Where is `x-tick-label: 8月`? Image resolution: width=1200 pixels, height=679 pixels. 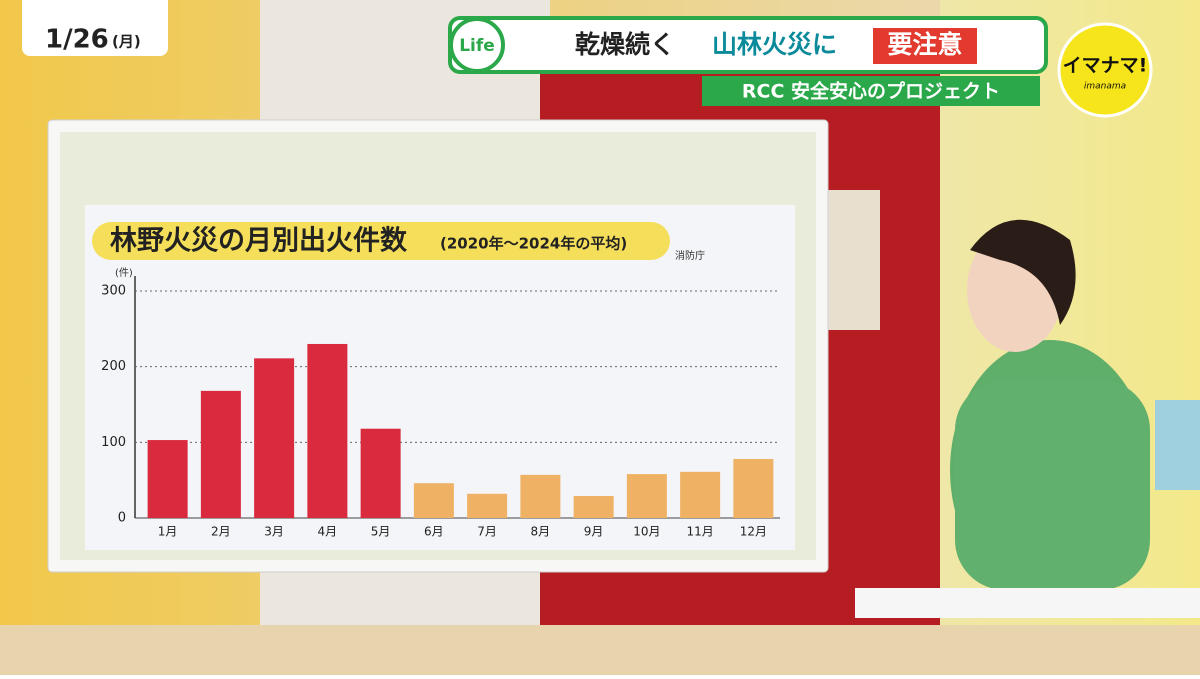
x-tick-label: 8月 is located at coordinates (541, 532).